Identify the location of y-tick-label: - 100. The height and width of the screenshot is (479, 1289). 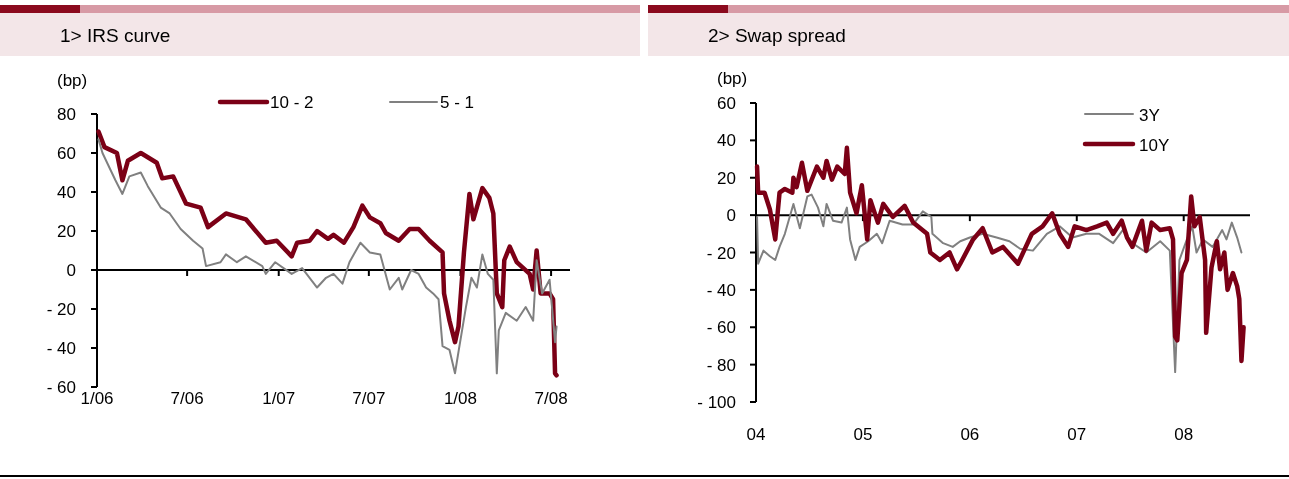
(716, 402).